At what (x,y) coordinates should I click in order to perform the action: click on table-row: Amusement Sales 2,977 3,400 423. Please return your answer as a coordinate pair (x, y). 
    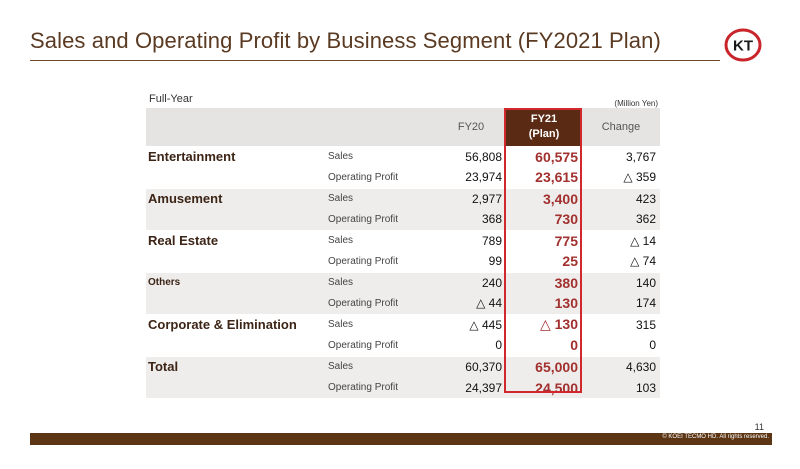
    Looking at the image, I should click on (403, 198).